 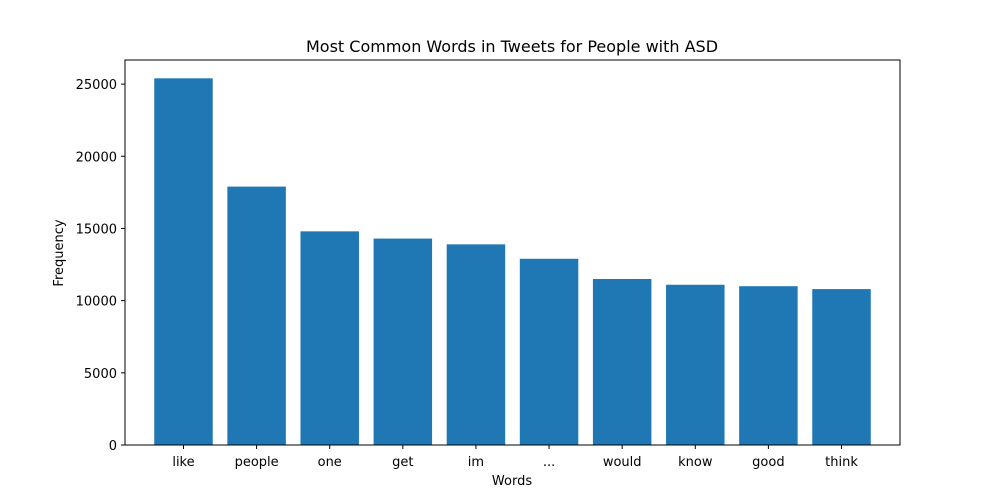 What do you see at coordinates (183, 462) in the screenshot?
I see `x-tick-label: like` at bounding box center [183, 462].